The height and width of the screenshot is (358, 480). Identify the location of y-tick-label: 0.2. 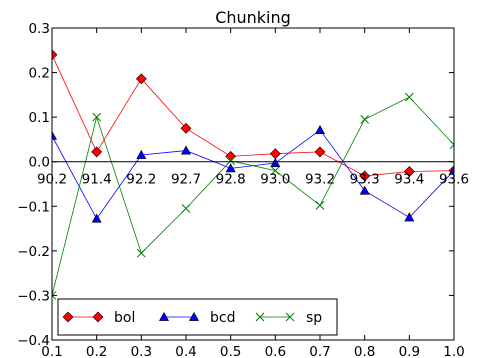
(39, 74).